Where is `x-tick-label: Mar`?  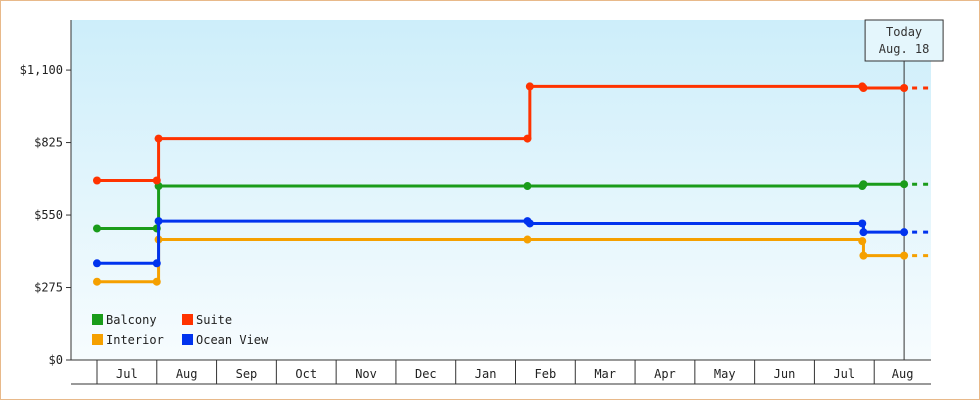 x-tick-label: Mar is located at coordinates (605, 374).